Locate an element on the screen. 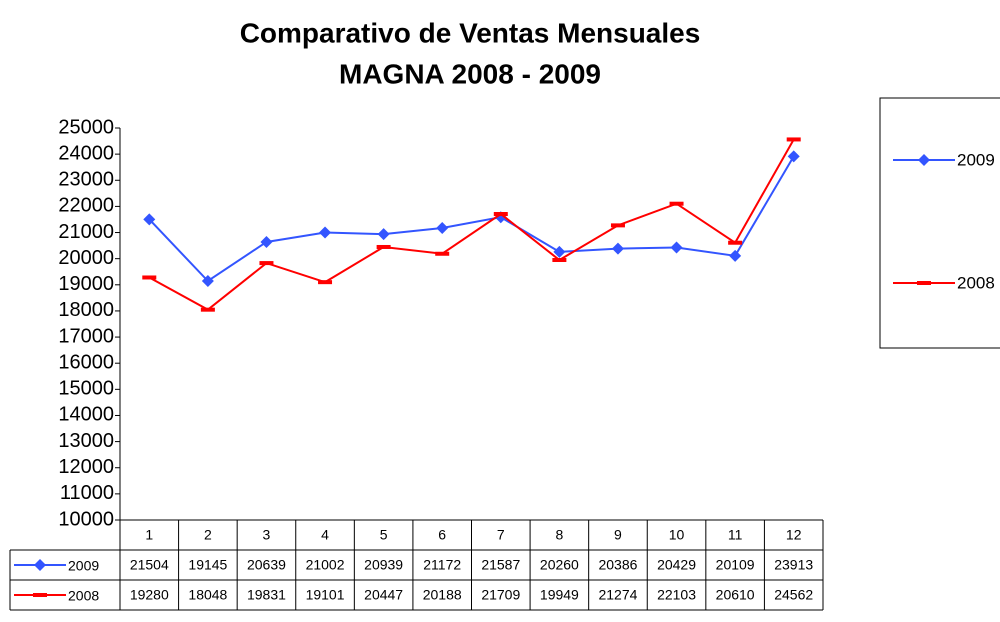 This screenshot has height=622, width=1000. table-value: 21709 is located at coordinates (500, 595).